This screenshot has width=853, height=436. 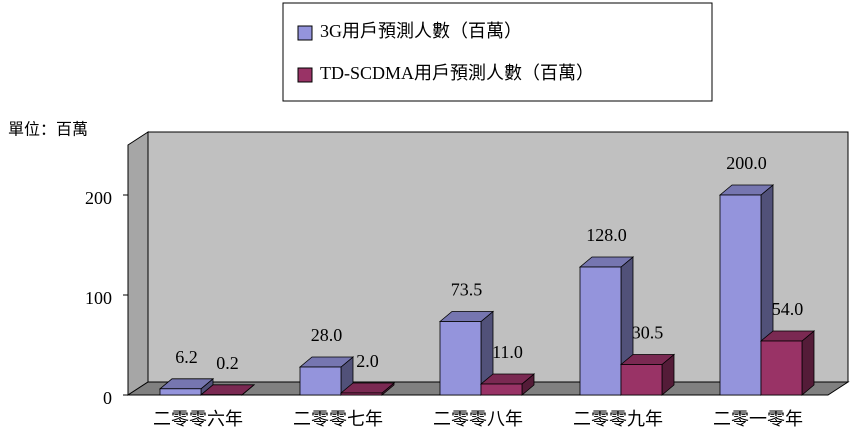 I want to click on data-label: 30.5, so click(x=648, y=333).